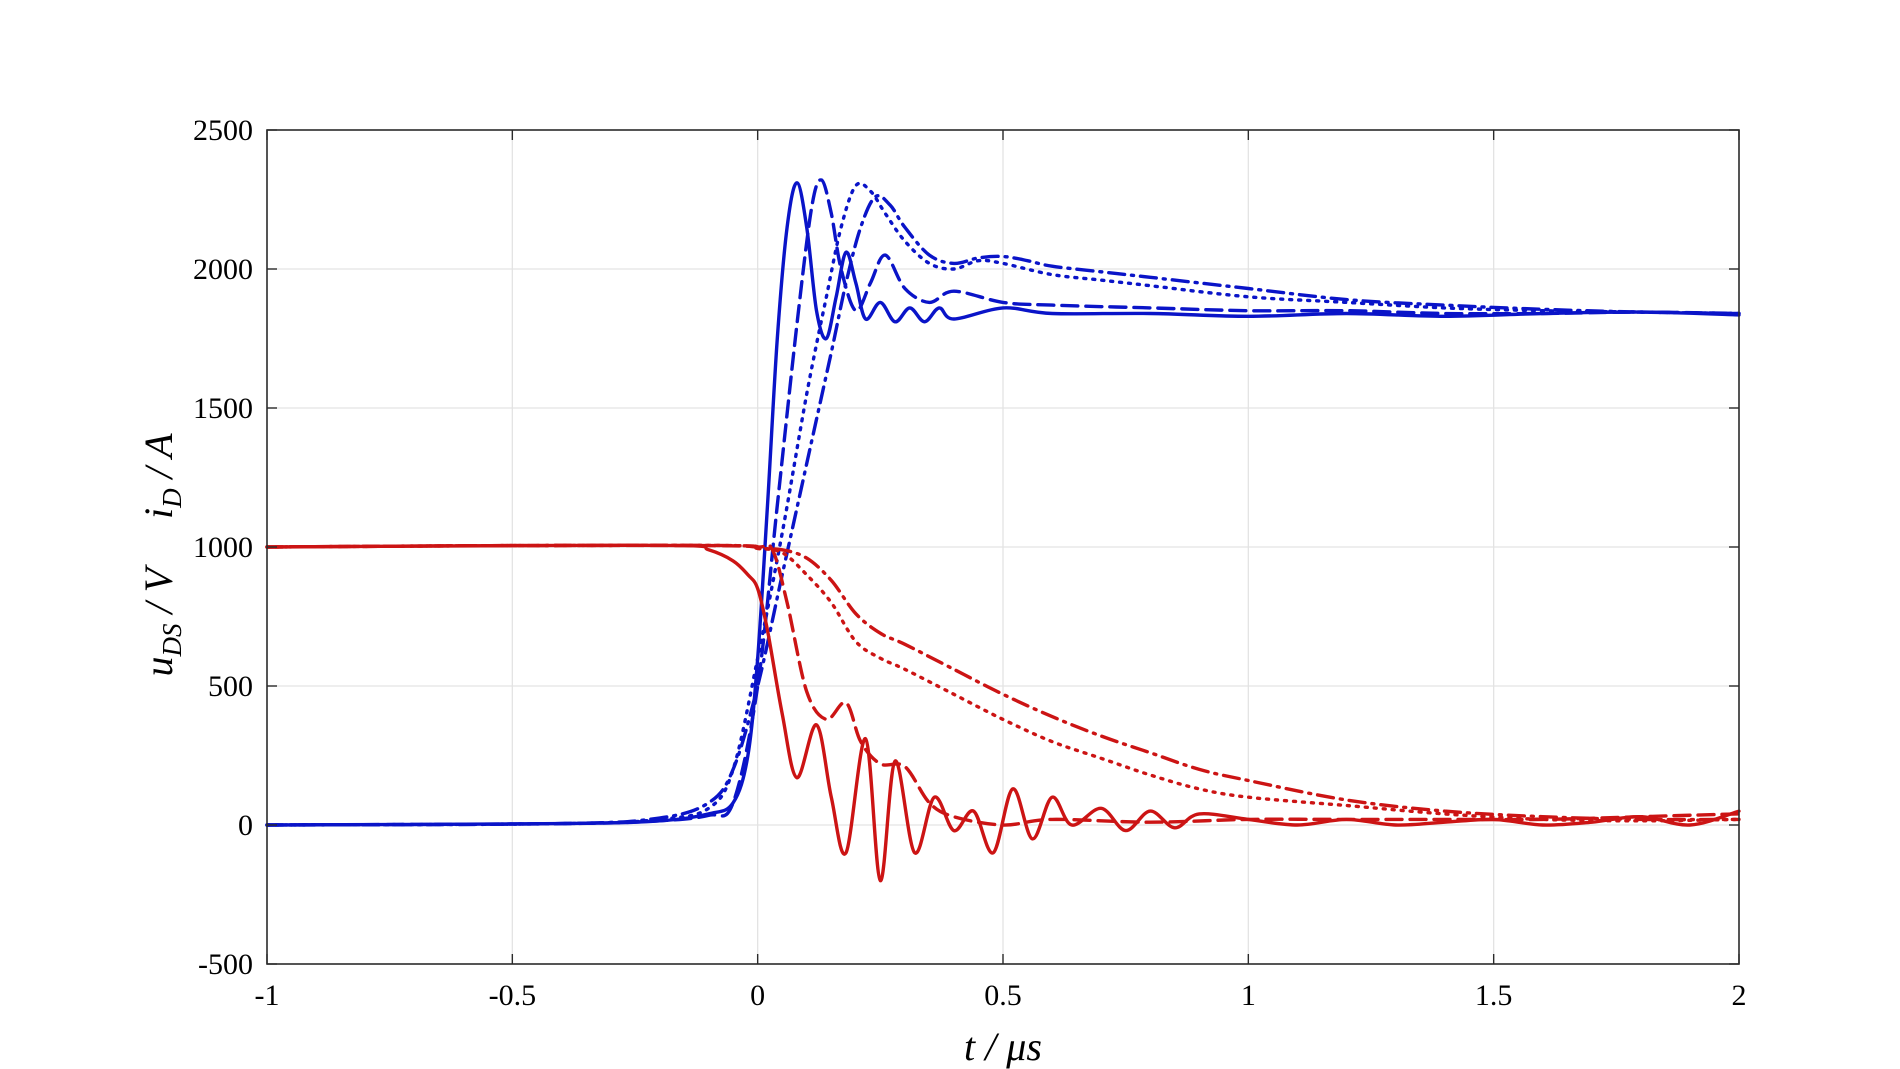 The width and height of the screenshot is (1900, 1069). Describe the element at coordinates (230, 686) in the screenshot. I see `y-tick-label: 500` at that location.